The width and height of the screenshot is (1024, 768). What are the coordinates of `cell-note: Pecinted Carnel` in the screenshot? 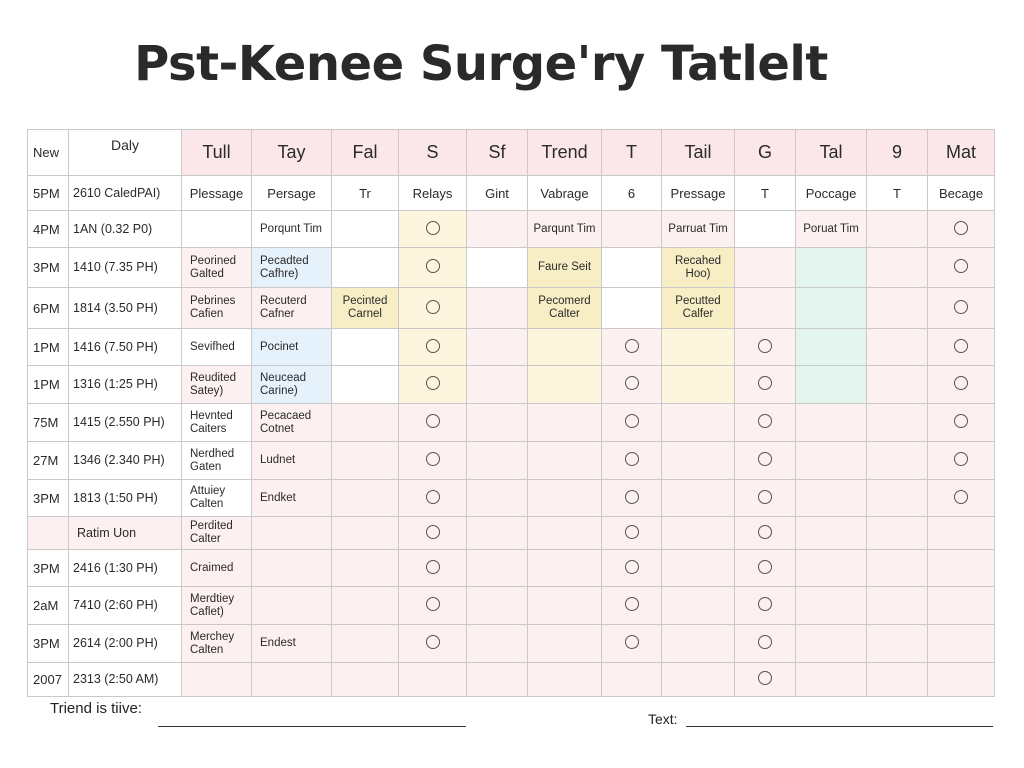 It's located at (365, 308).